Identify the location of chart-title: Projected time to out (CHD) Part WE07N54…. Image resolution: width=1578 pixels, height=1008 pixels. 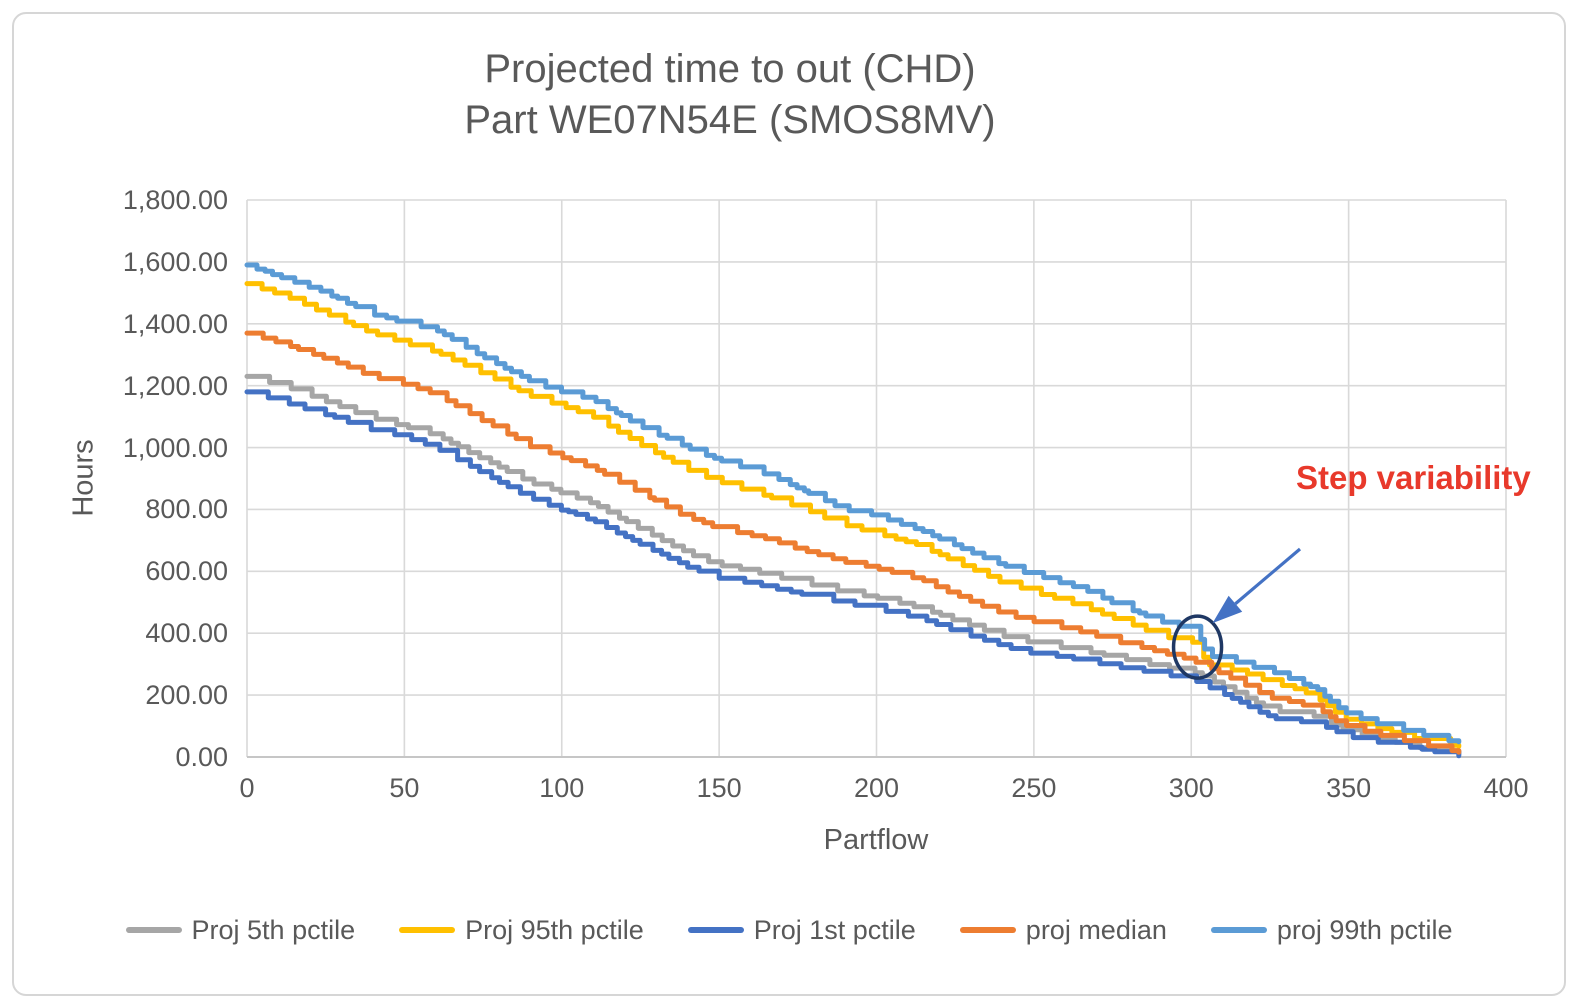
(730, 95).